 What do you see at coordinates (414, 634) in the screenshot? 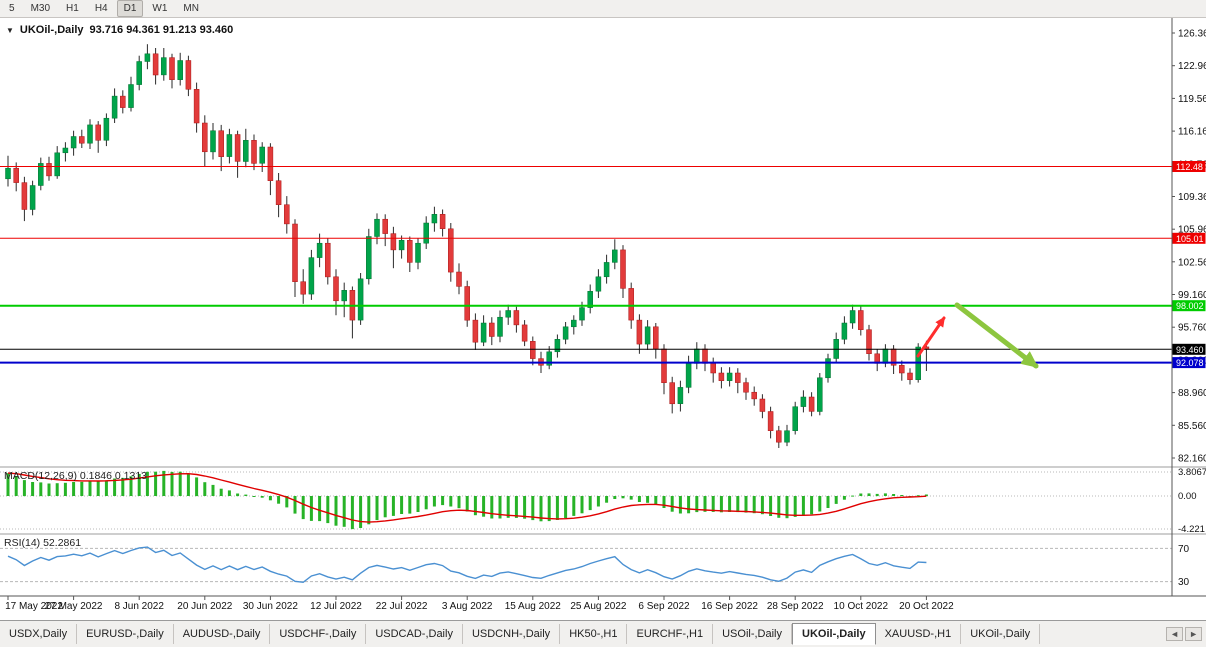
I see `tab-usdcad-daily: USDCAD-,Daily` at bounding box center [414, 634].